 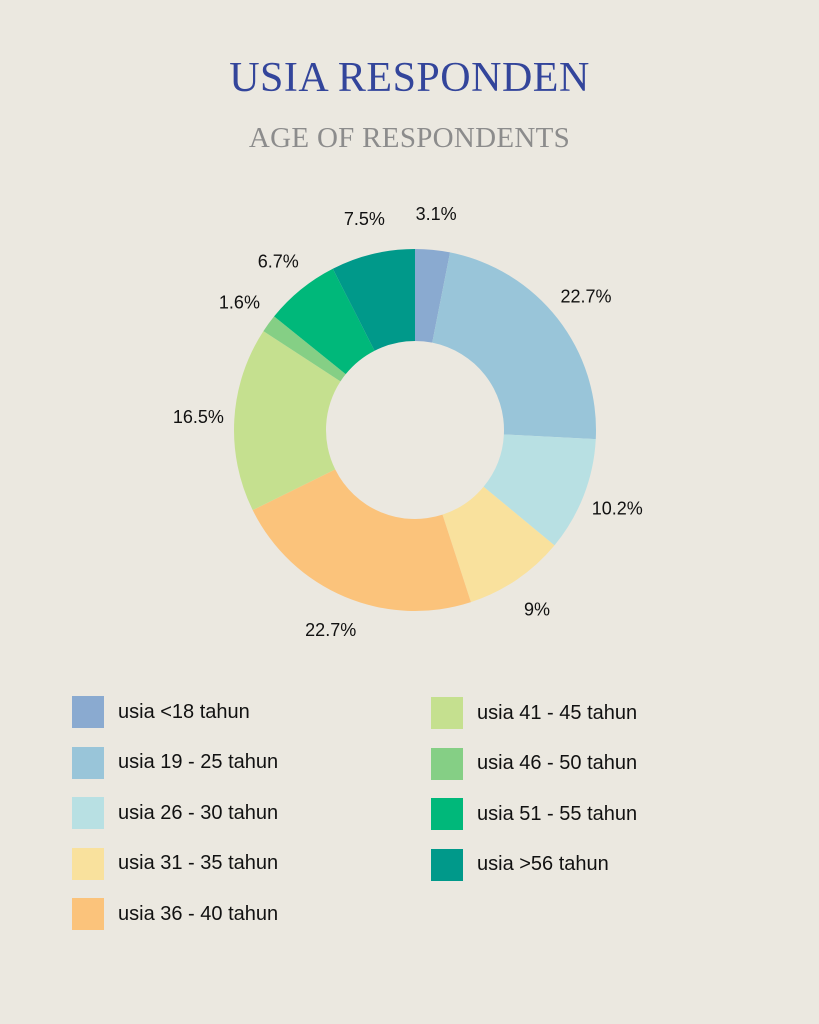 I want to click on slice-label-7: 1.6%, so click(x=239, y=302).